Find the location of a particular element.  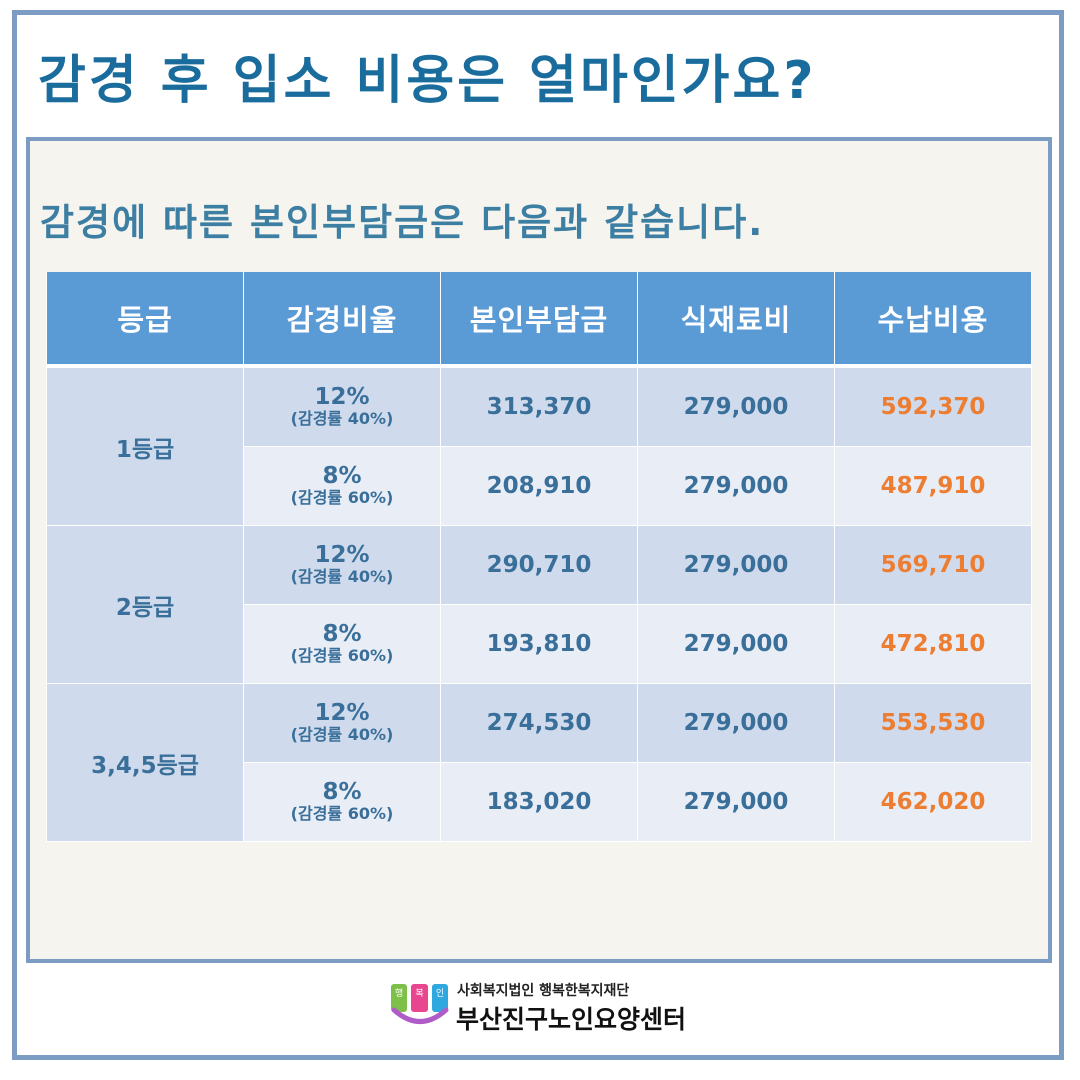

copay-cell: 313,370 is located at coordinates (539, 406).